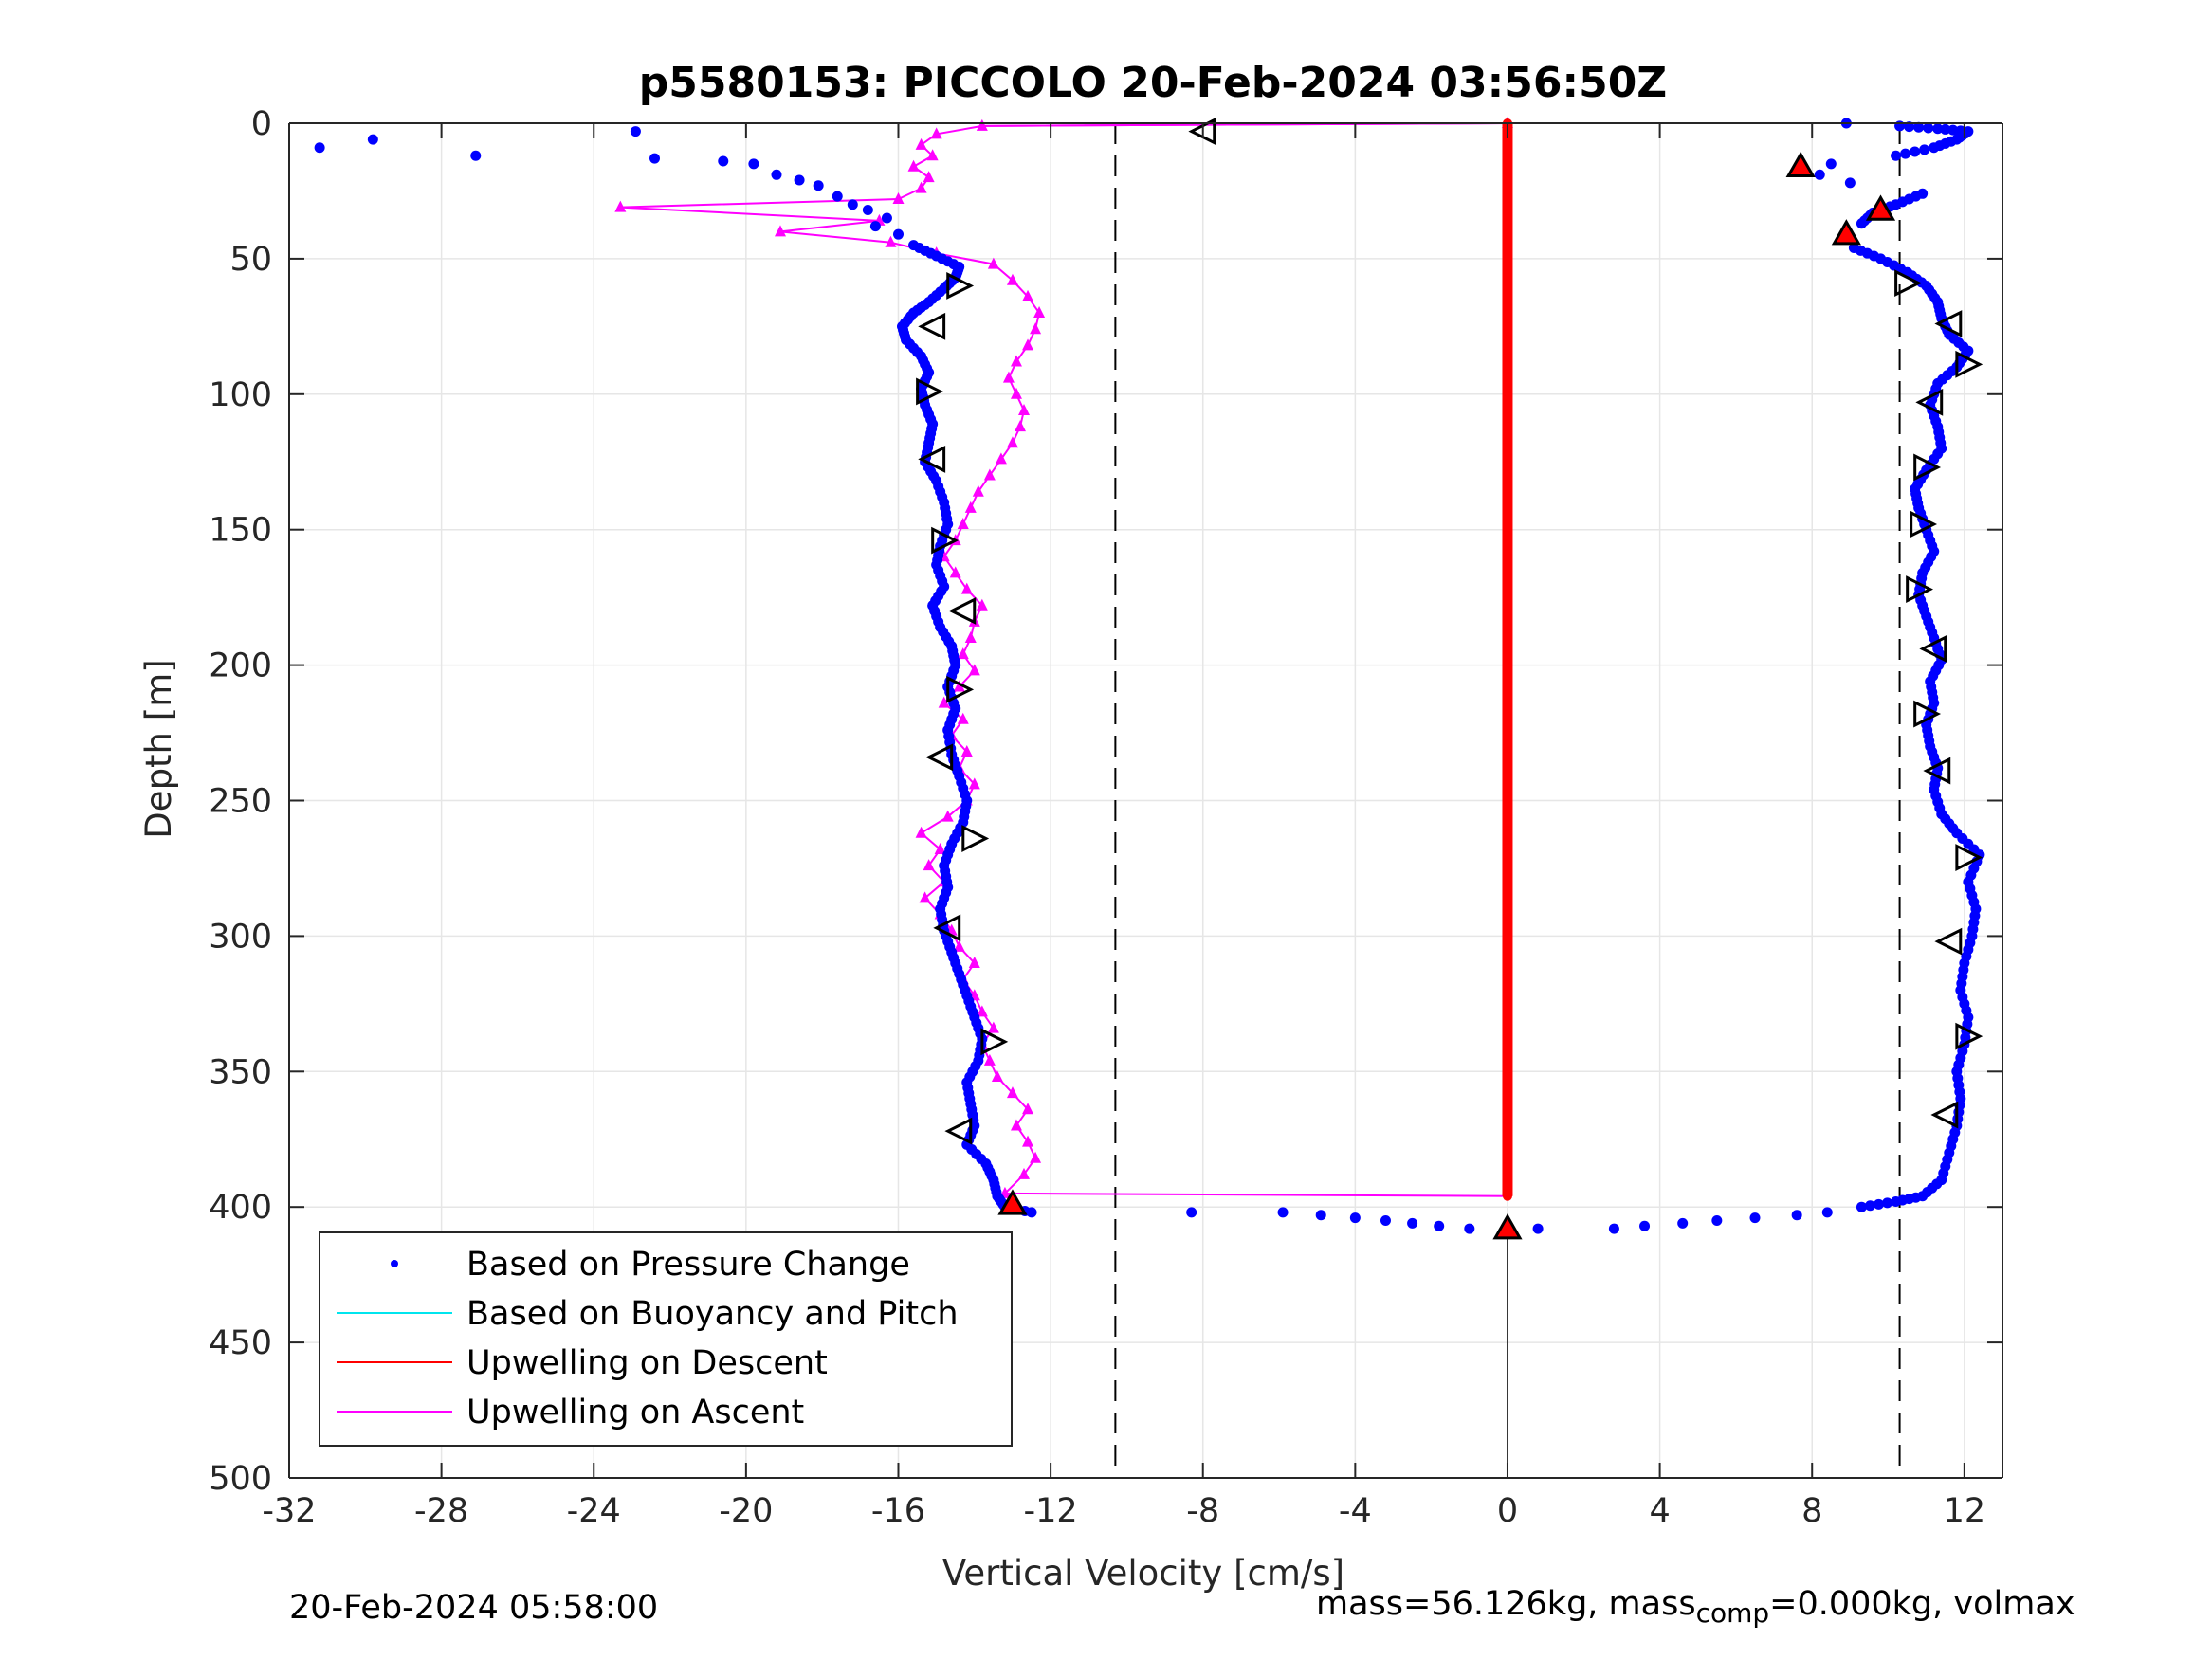 The height and width of the screenshot is (1659, 2212). I want to click on legend-entry-pressure: Based on Pressure Change, so click(688, 1265).